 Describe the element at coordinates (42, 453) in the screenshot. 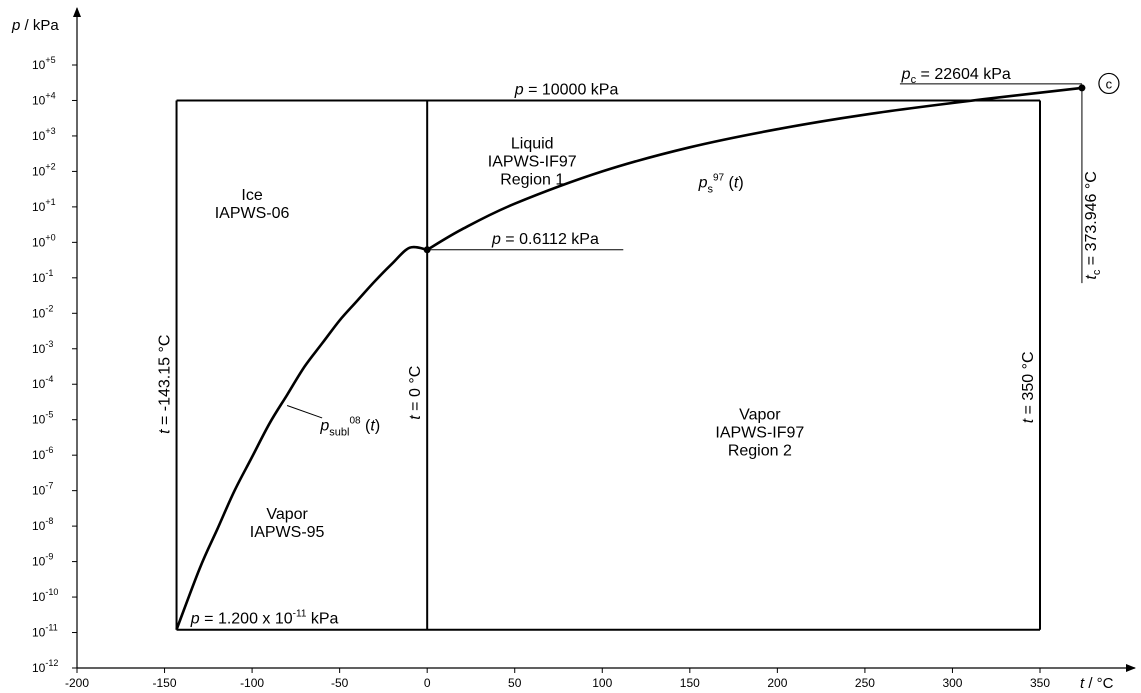

I see `y-tick-label: 10⁻⁶` at that location.